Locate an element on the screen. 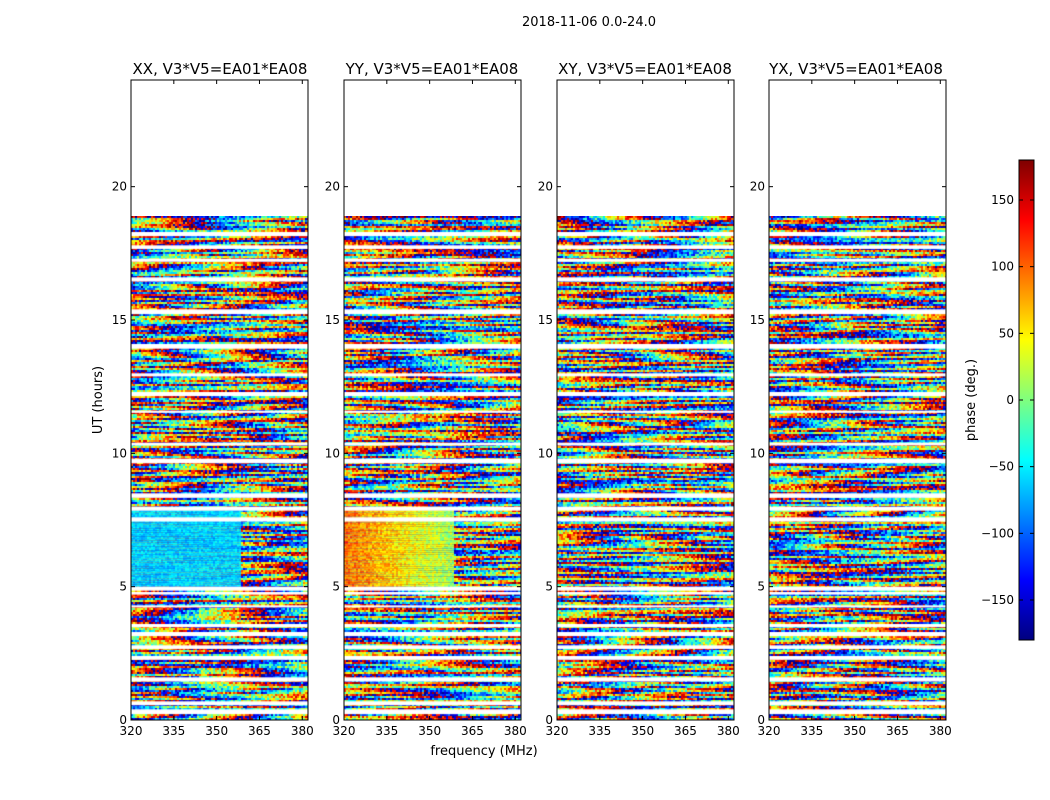  figure-suptitle: 2018-11-06 0.0-24.0 is located at coordinates (589, 22).